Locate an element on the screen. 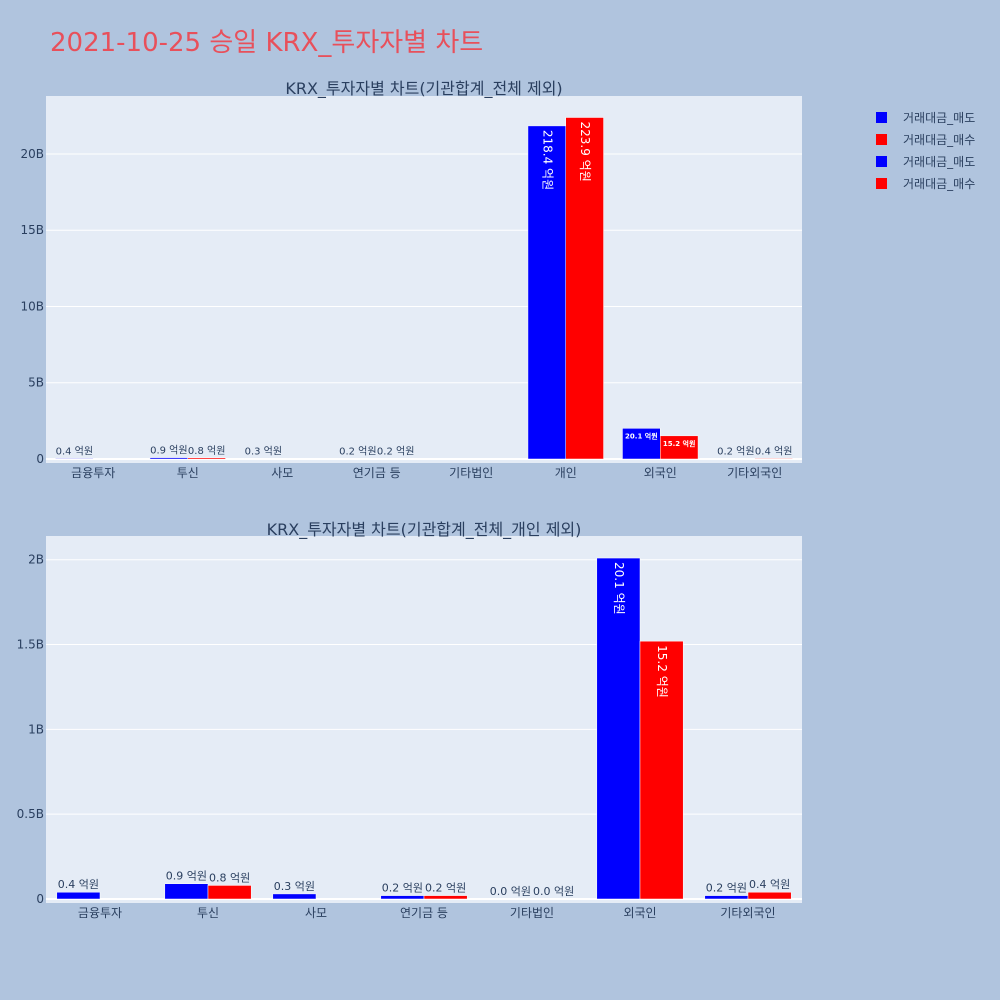 The height and width of the screenshot is (1000, 1000). chart-title: KRX_투자자별 차트(기관합계_전체 제외) is located at coordinates (423, 89).